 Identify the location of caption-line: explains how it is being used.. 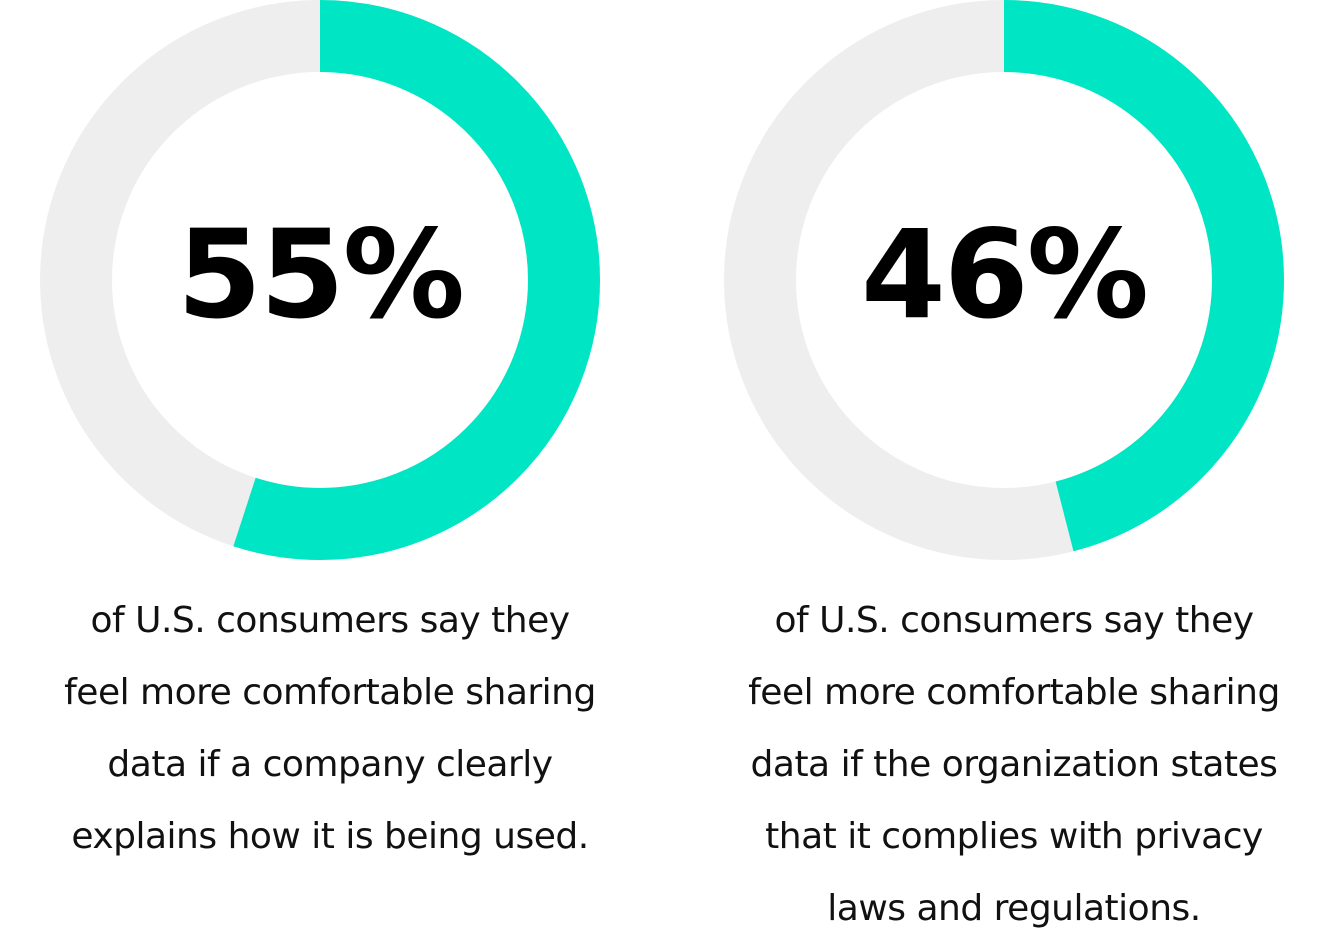
(330, 836).